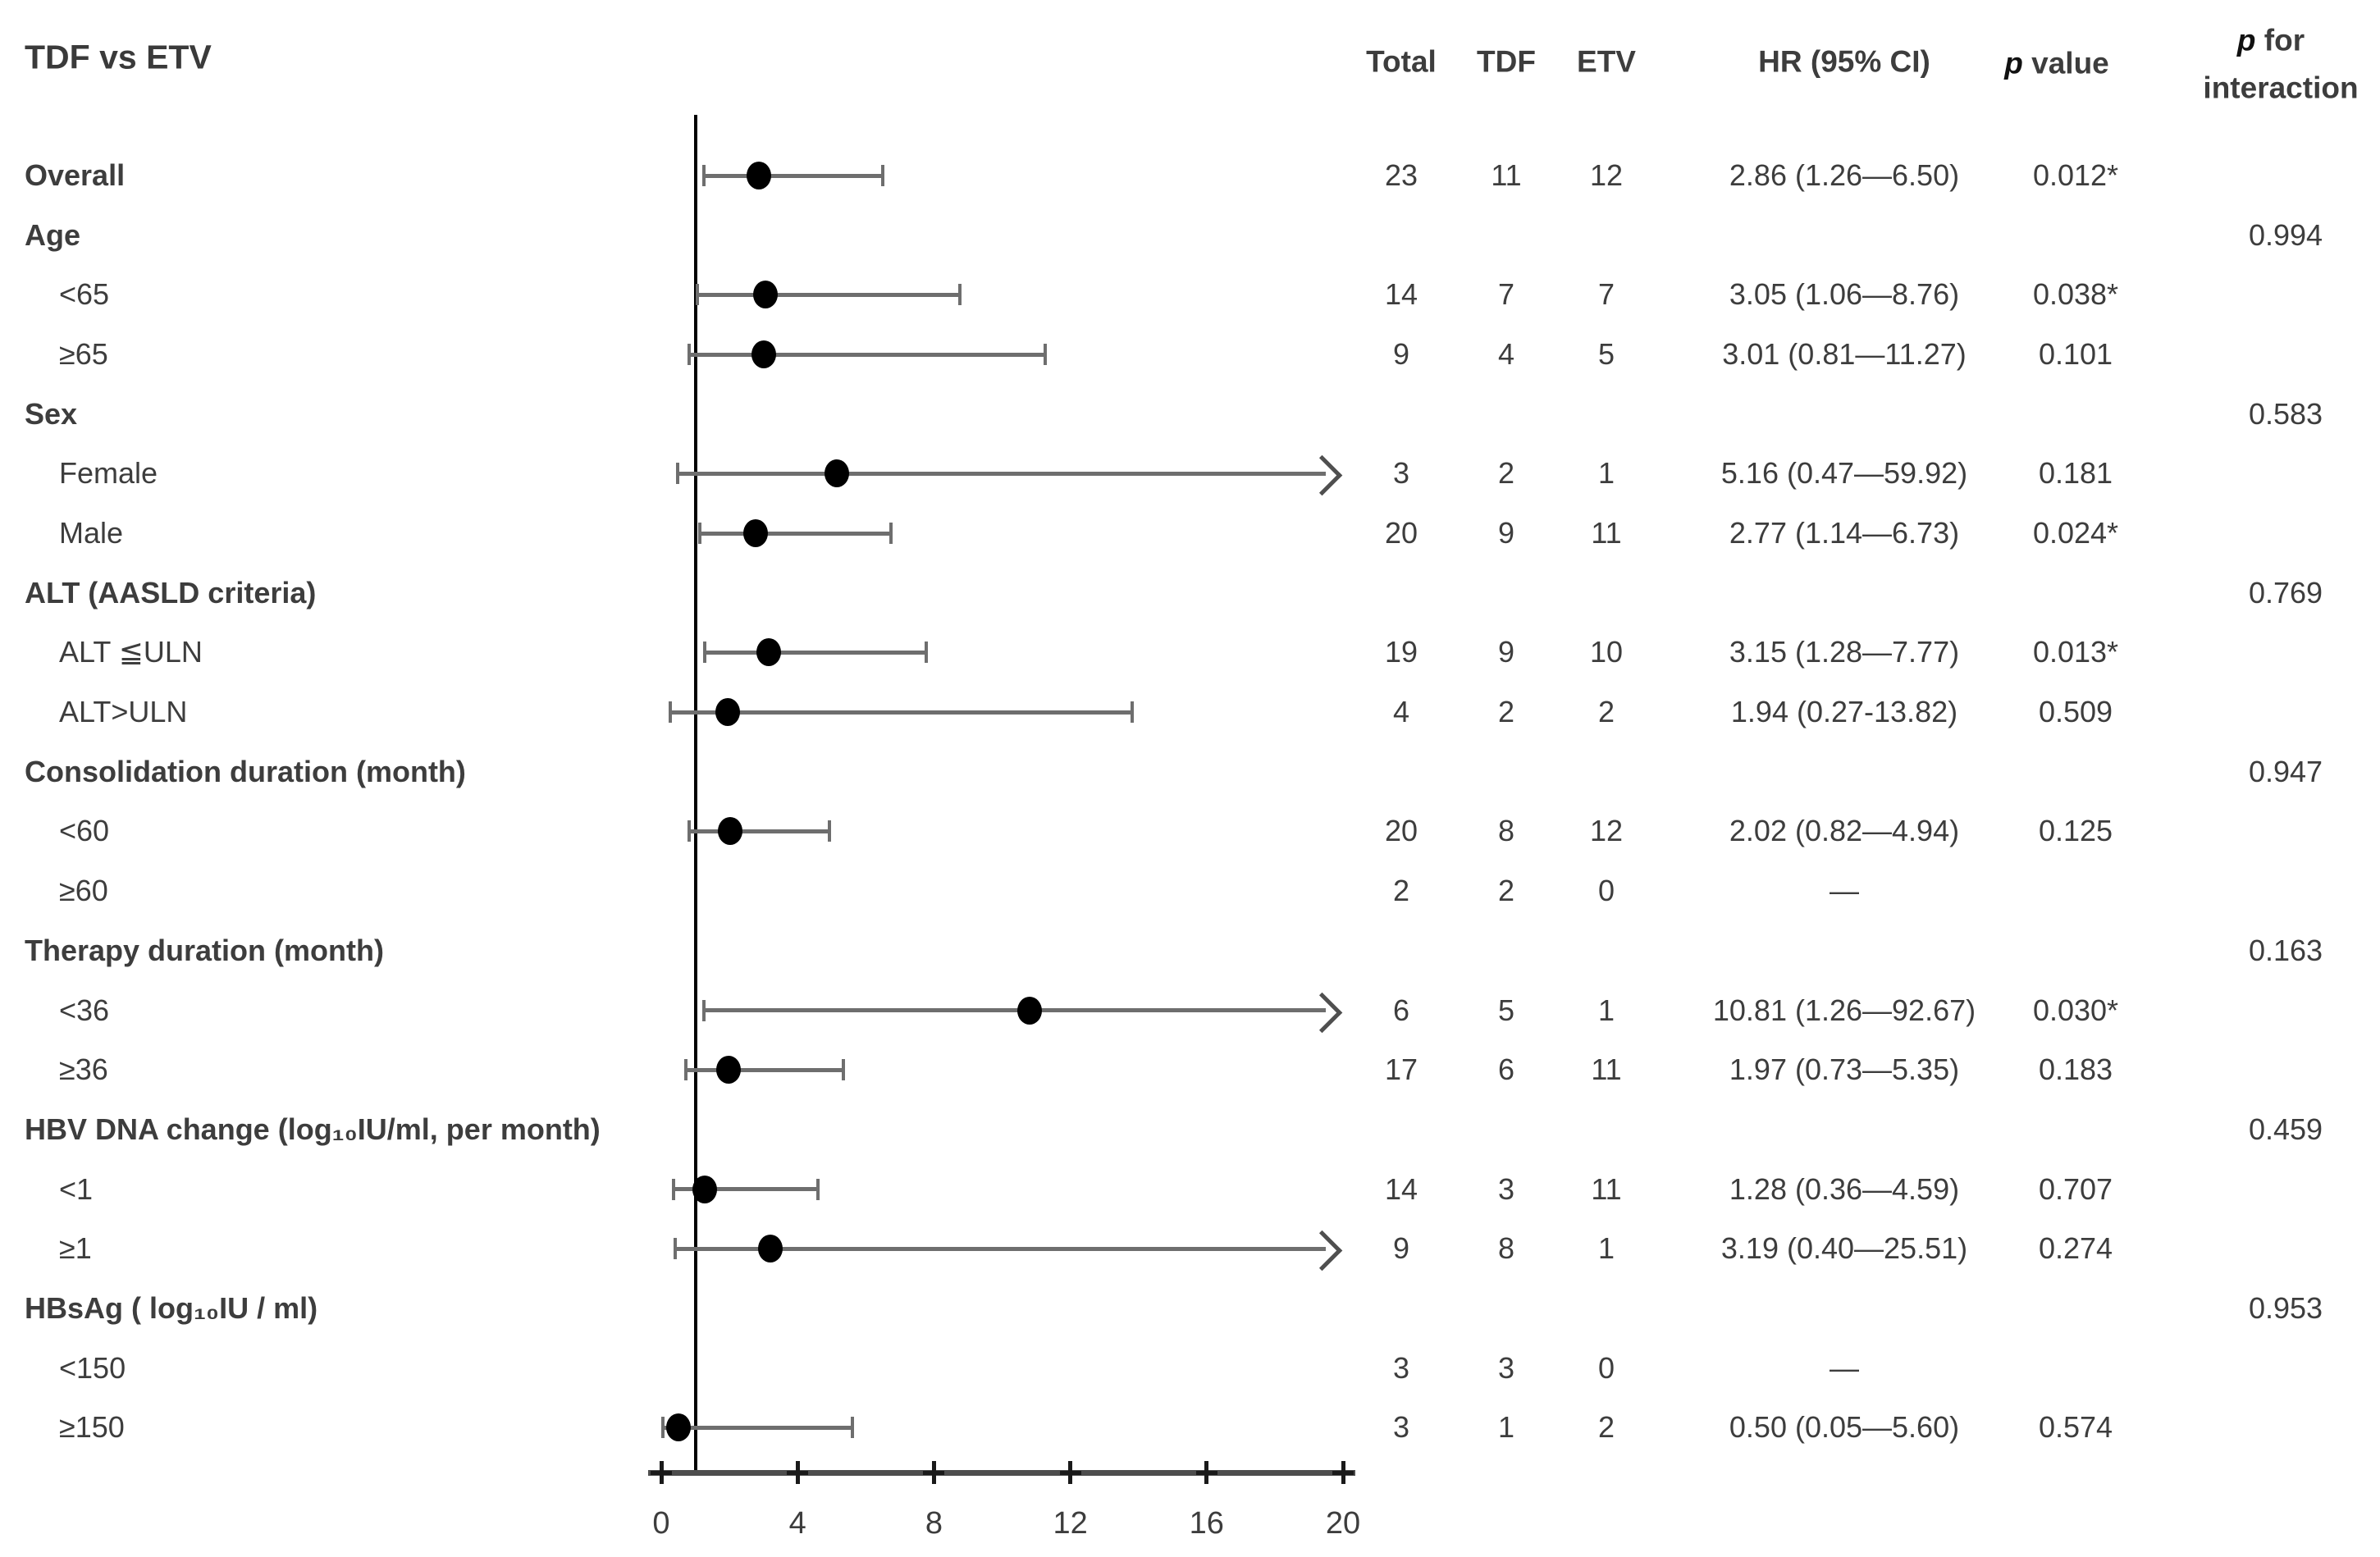  What do you see at coordinates (1844, 1010) in the screenshot?
I see `cell-hr: 10.81 (1.26—92.67)` at bounding box center [1844, 1010].